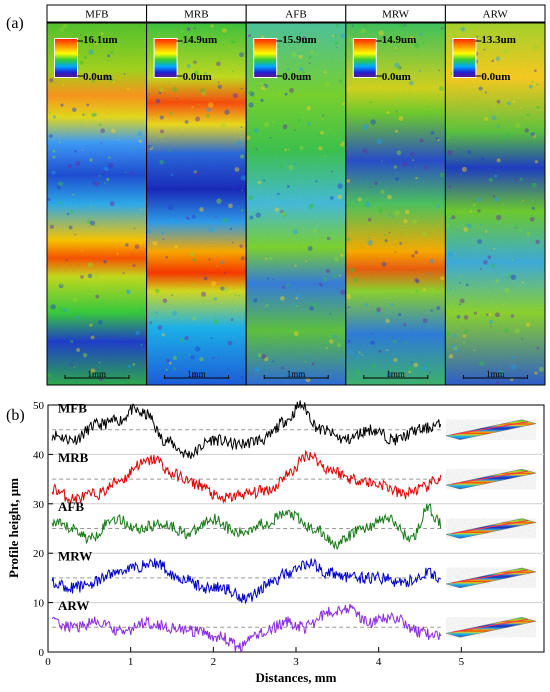 This screenshot has height=692, width=550. Describe the element at coordinates (100, 40) in the screenshot. I see `colorbar-max-label: 16.1um` at that location.